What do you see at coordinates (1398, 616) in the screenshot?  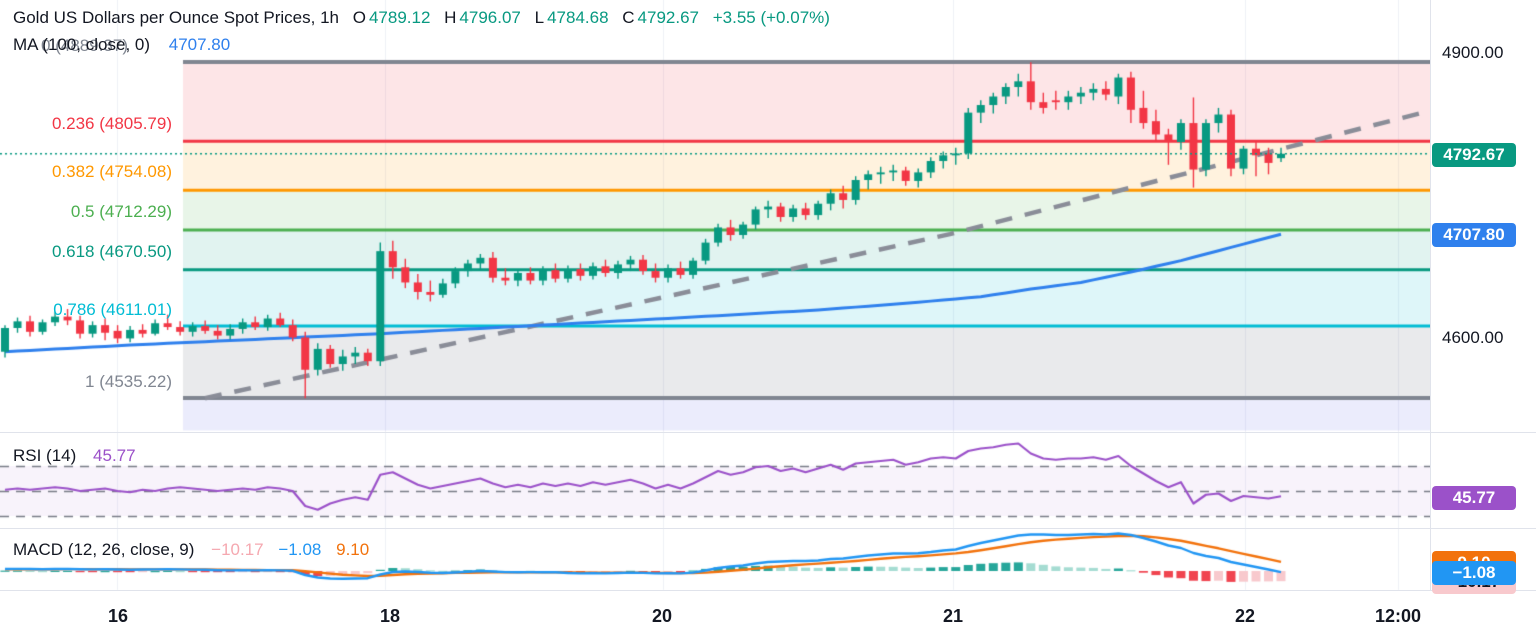 I see `time-label-1200: 12:00` at bounding box center [1398, 616].